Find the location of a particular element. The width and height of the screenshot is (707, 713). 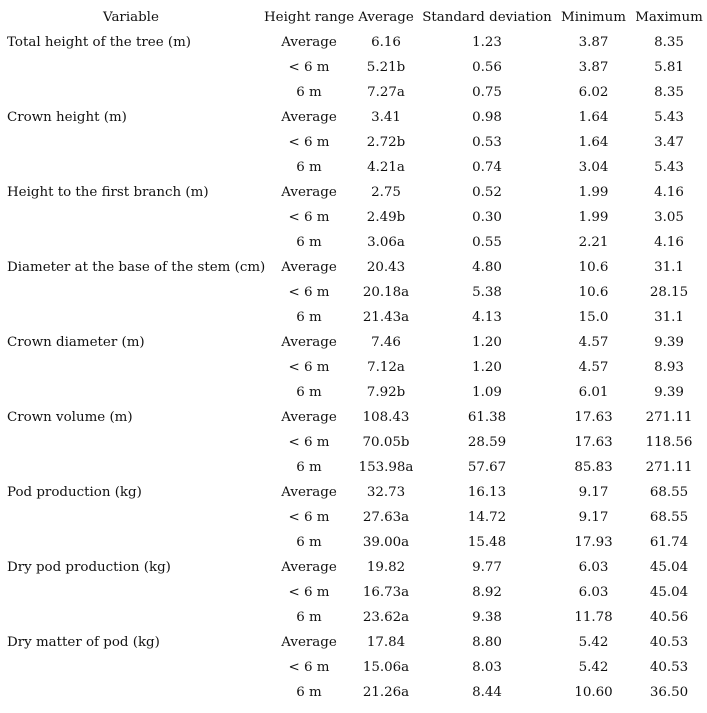

average-cell: 3.41 is located at coordinates (386, 117).